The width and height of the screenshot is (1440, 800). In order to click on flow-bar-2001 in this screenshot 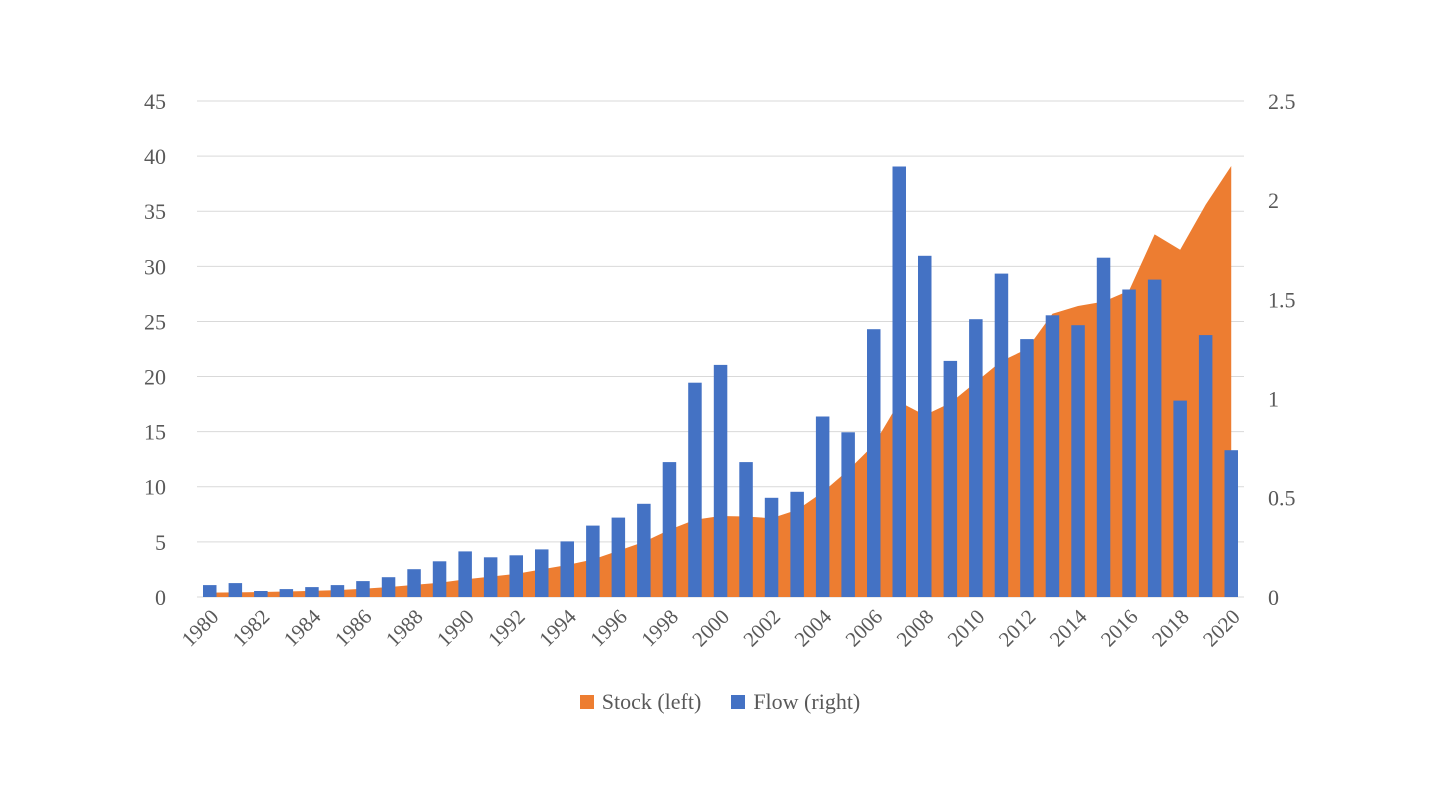, I will do `click(746, 529)`.